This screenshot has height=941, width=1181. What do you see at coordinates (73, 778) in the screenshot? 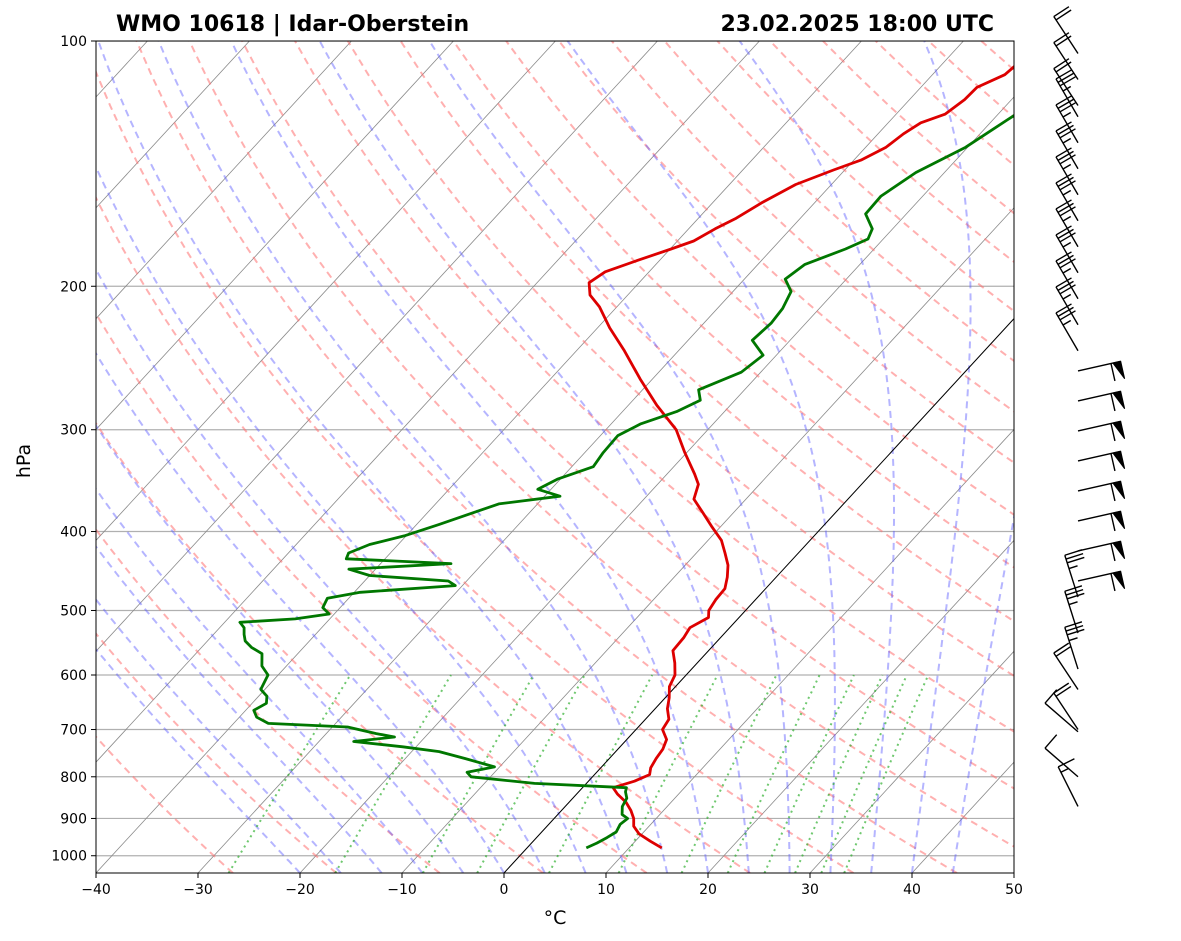
I see `y-tick-label: 800` at bounding box center [73, 778].